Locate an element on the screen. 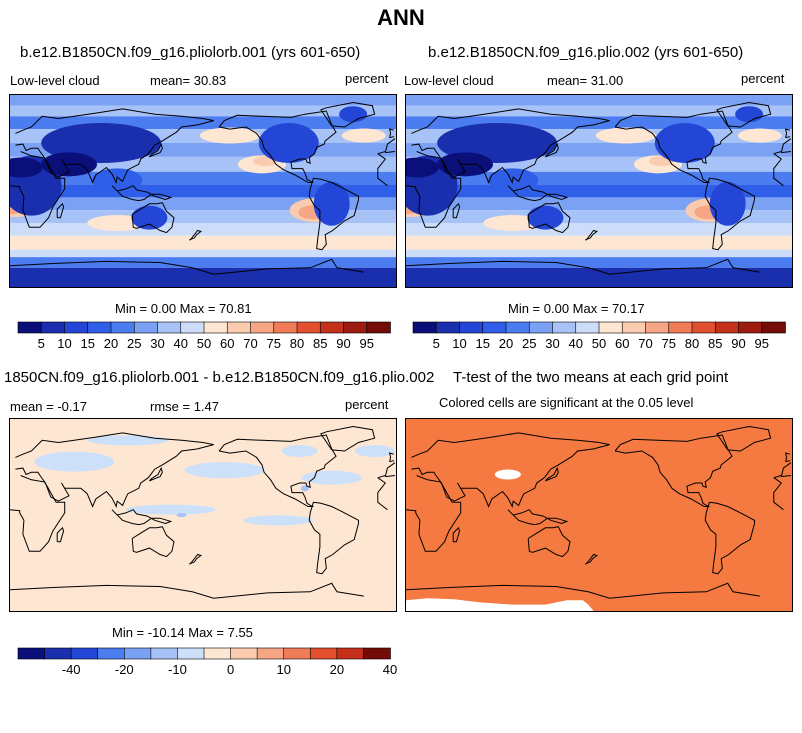 The width and height of the screenshot is (802, 733). panel1-variable-label: Low-level cloud is located at coordinates (55, 80).